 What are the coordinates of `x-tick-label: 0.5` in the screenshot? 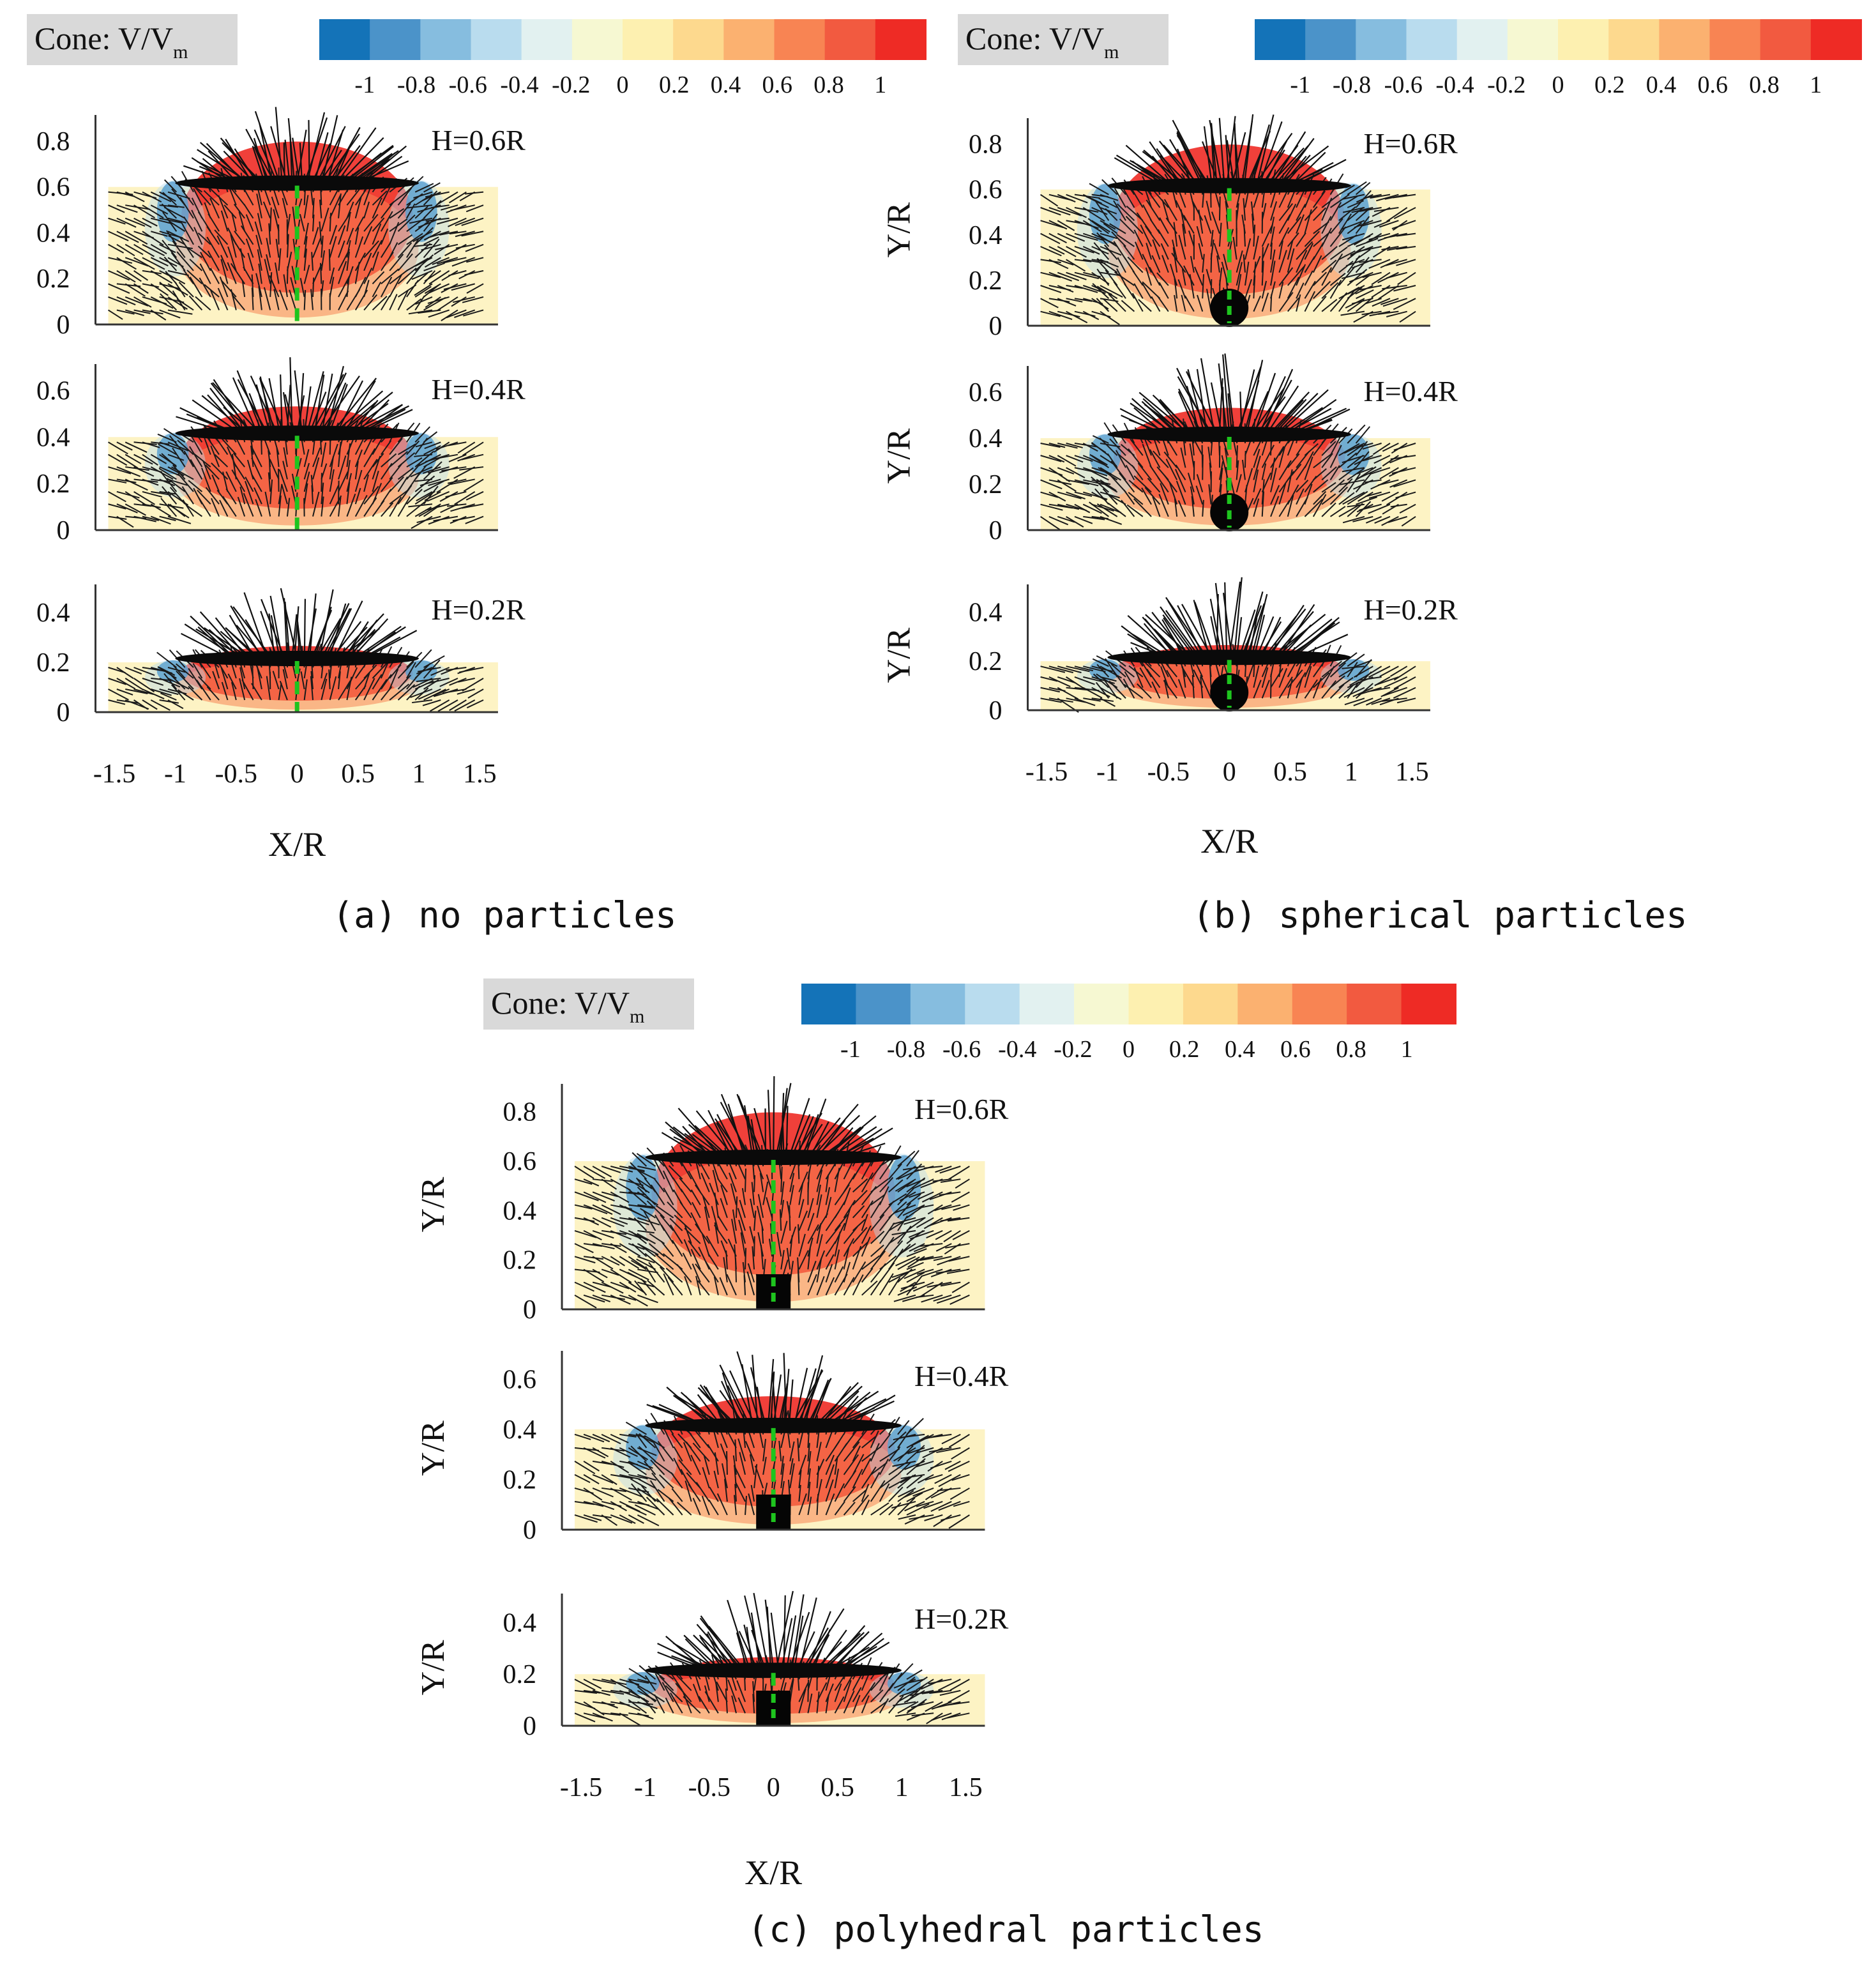 It's located at (1290, 772).